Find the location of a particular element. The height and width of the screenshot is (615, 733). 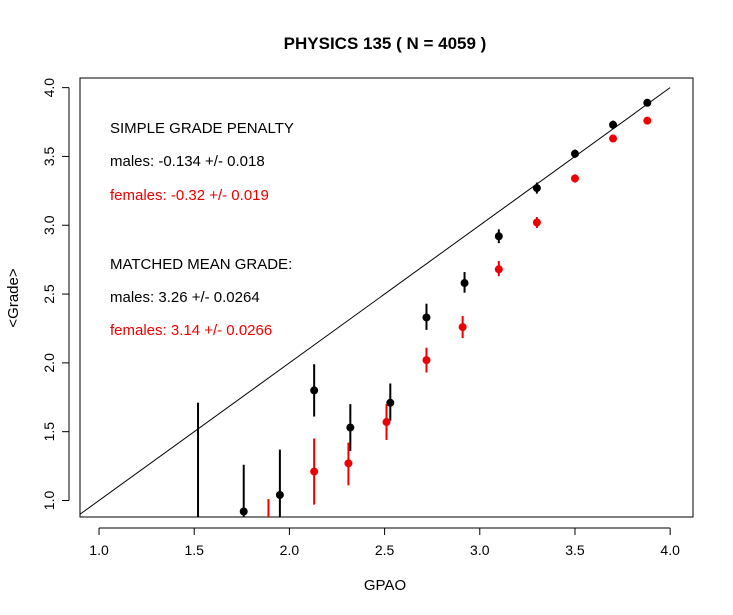

x-axis: 1.0 1.5 2.0 2.5 3.0 3.5 4.0 is located at coordinates (384, 542).